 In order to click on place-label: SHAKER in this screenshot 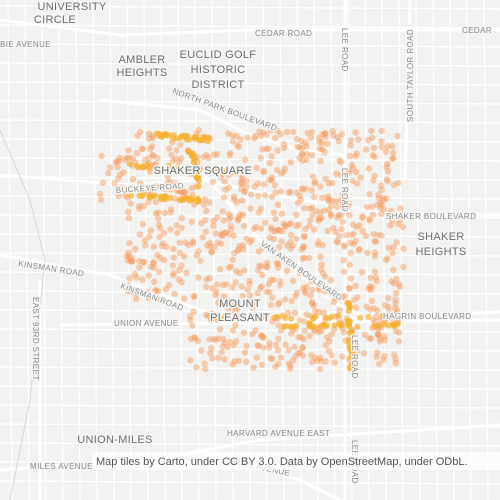, I will do `click(440, 237)`.